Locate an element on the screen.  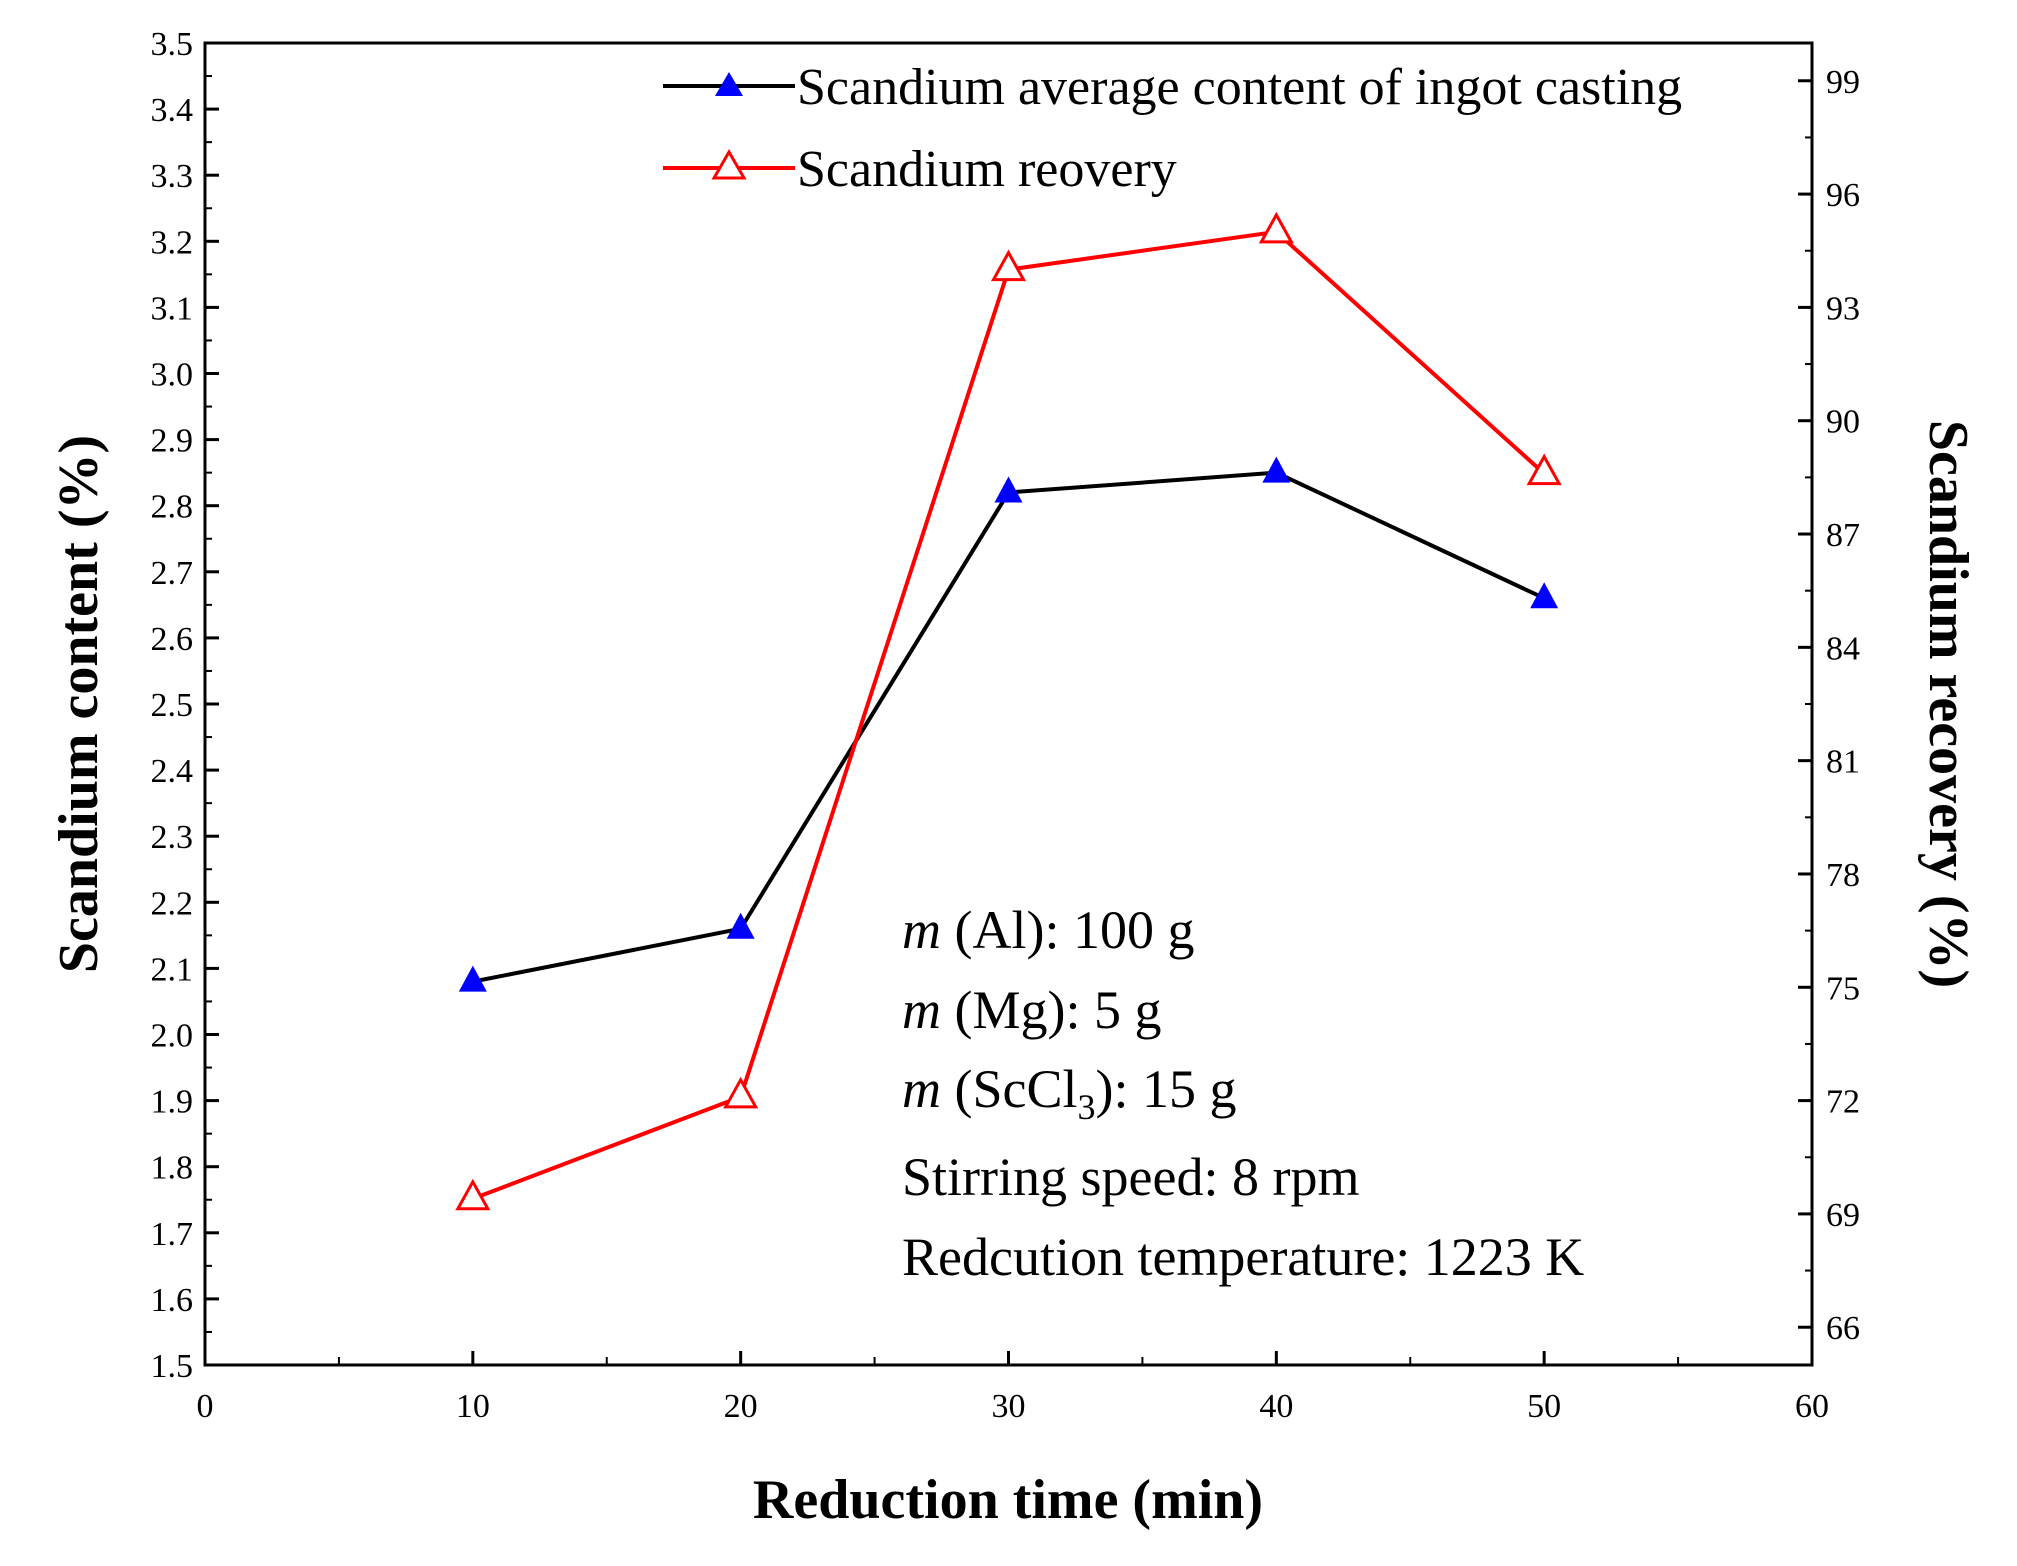
y2-tick-label: 81 is located at coordinates (1843, 762).